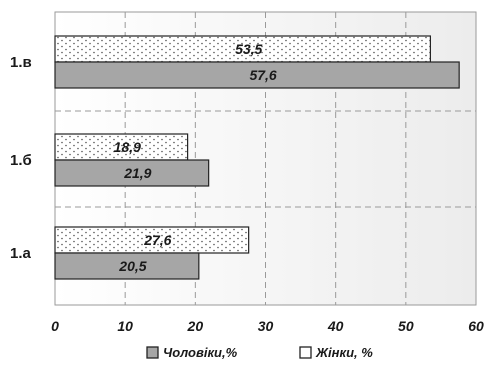 This screenshot has height=377, width=486. What do you see at coordinates (132, 266) in the screenshot?
I see `data-label-men-2: 20,5` at bounding box center [132, 266].